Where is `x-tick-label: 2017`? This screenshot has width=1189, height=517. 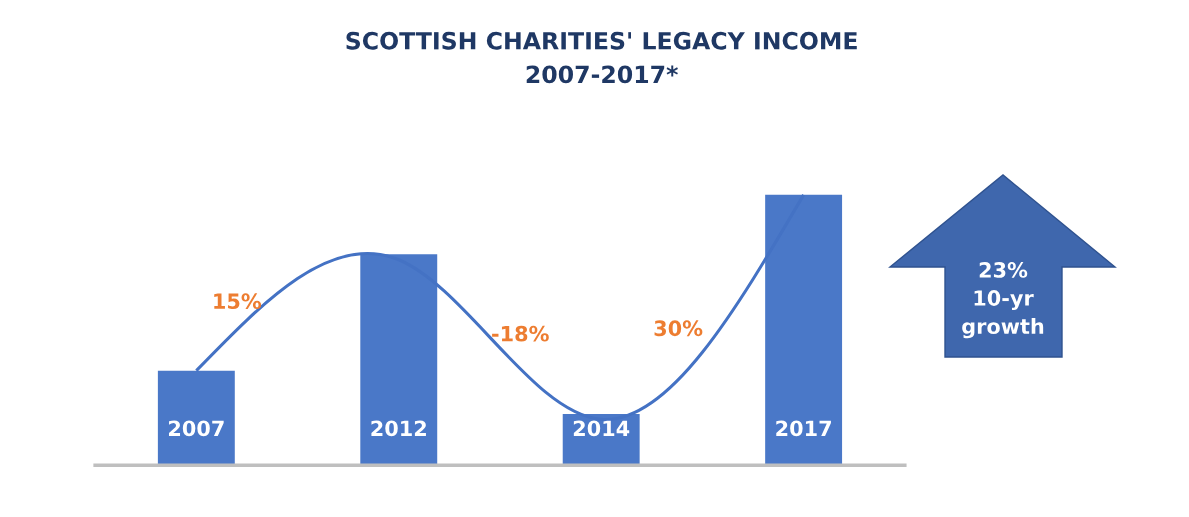 x-tick-label: 2017 is located at coordinates (803, 428).